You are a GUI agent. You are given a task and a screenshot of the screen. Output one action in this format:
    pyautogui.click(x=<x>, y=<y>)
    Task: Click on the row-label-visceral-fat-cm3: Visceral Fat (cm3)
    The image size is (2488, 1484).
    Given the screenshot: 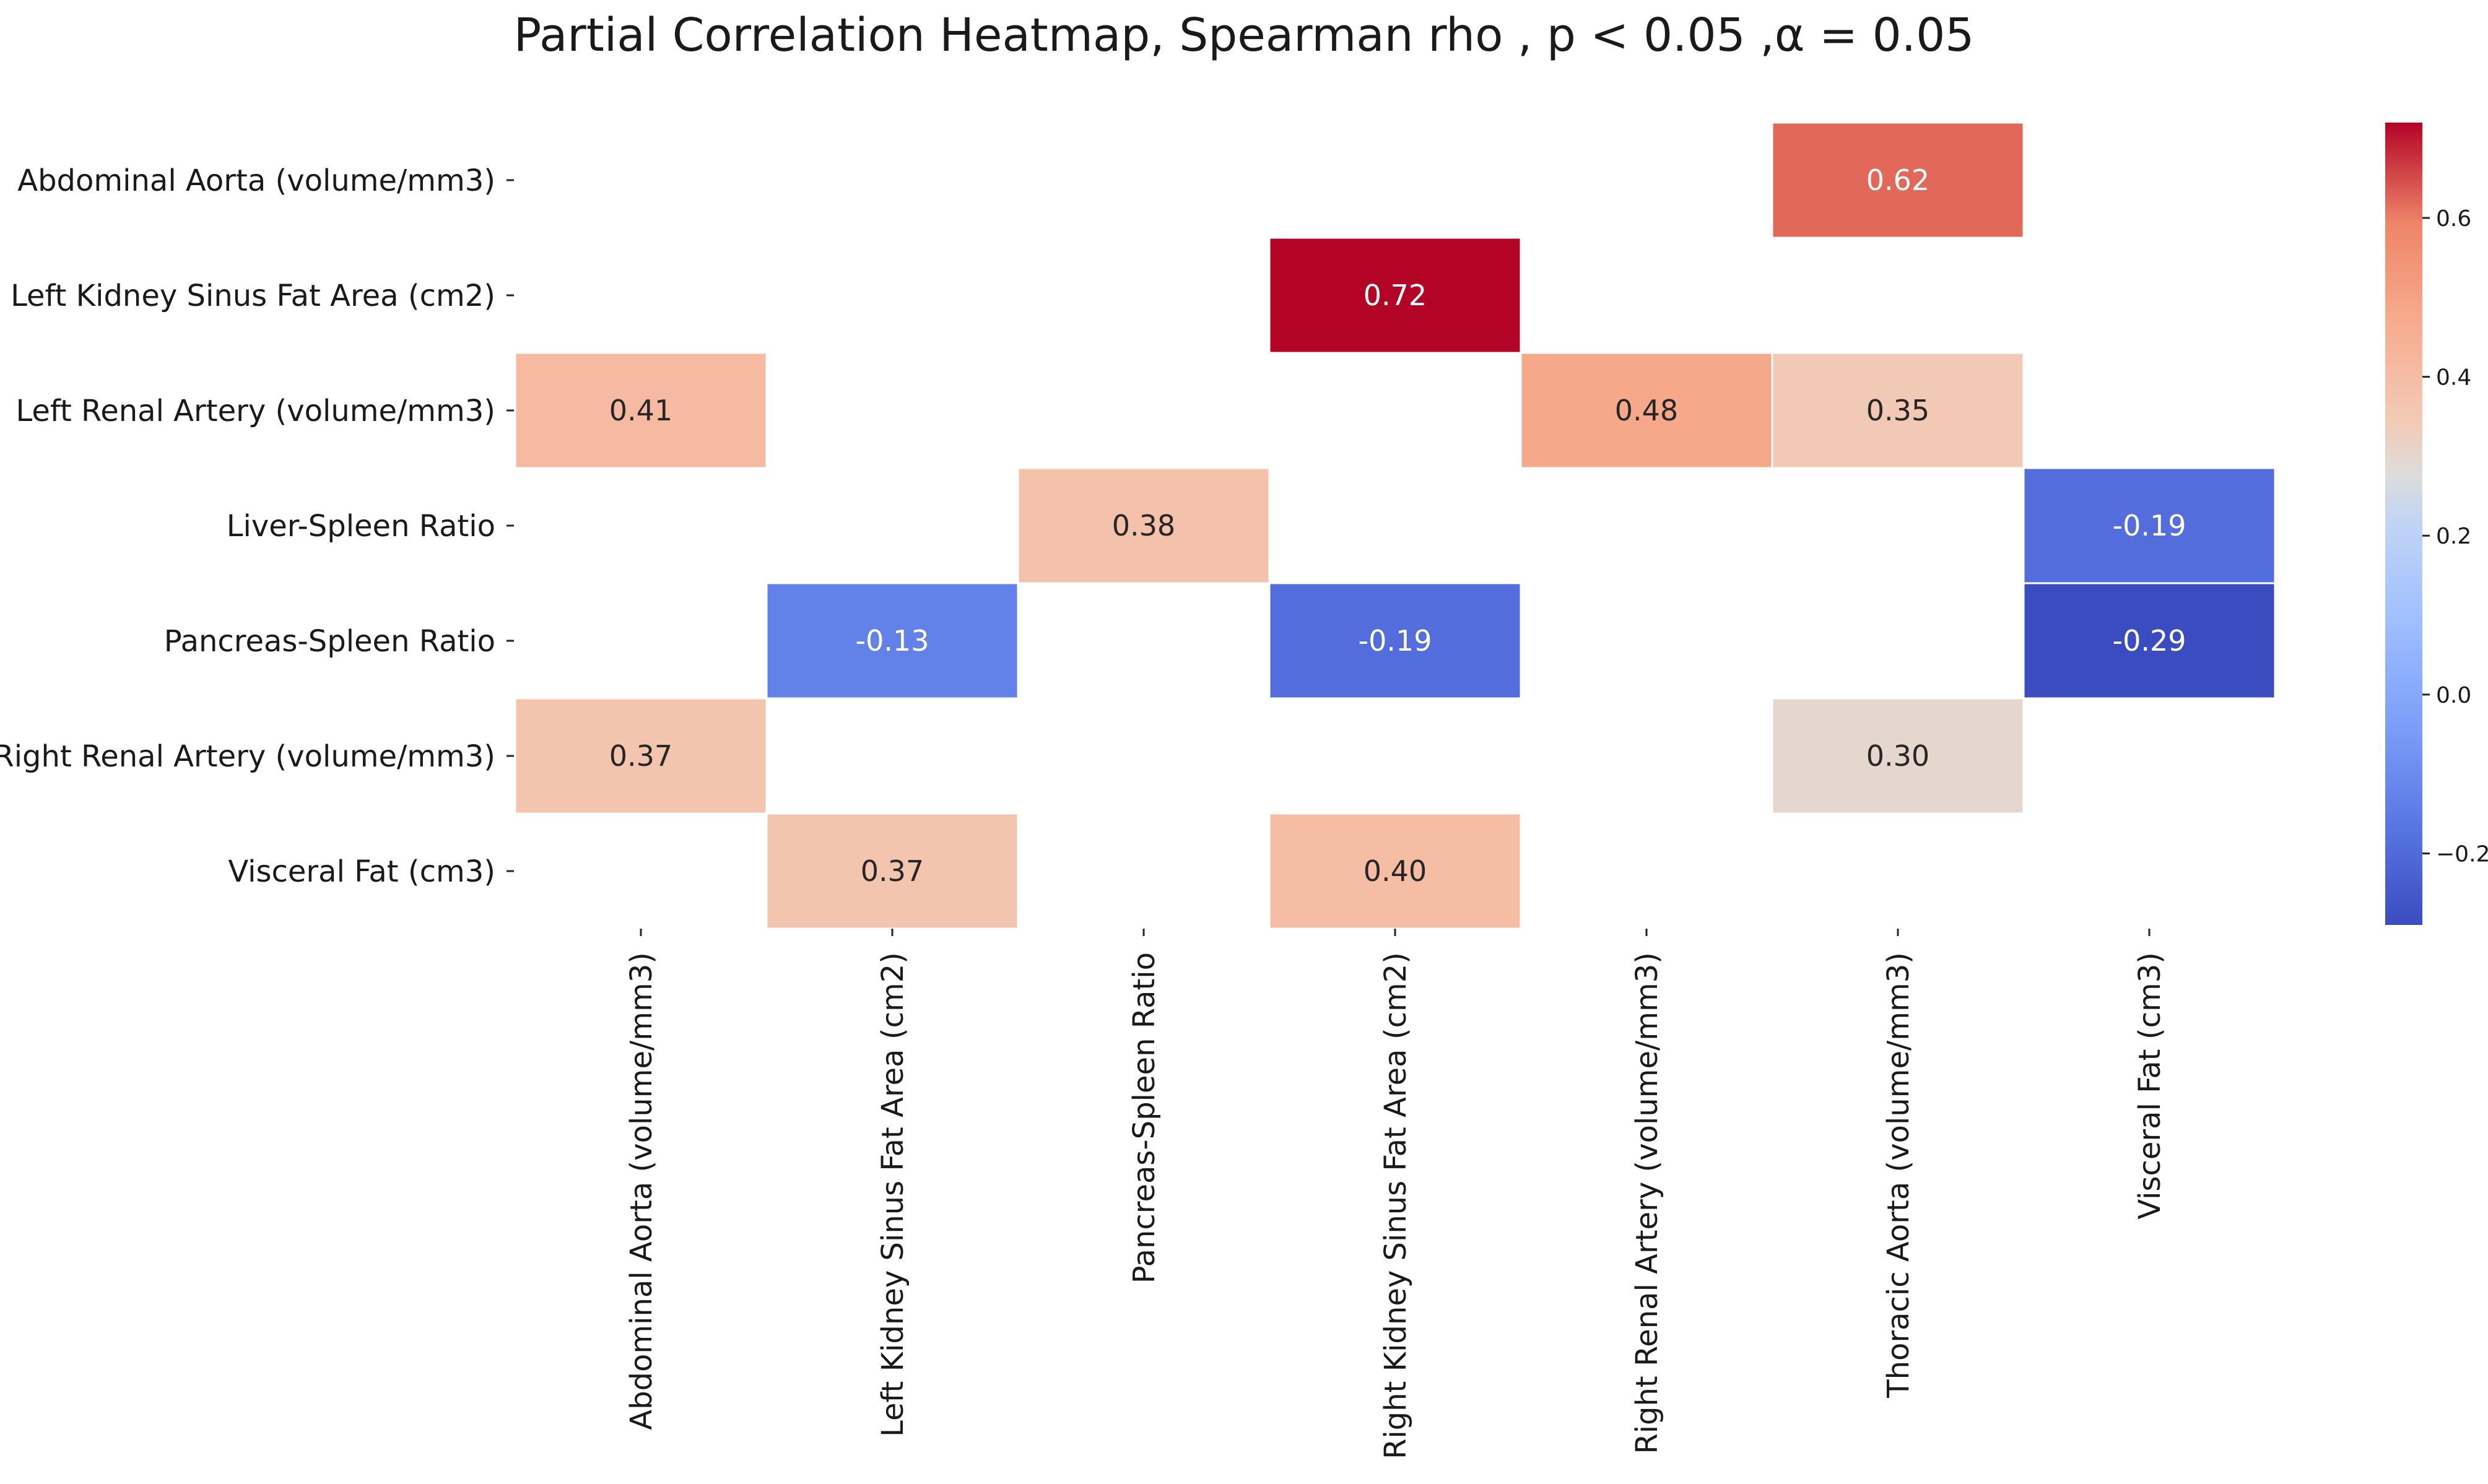 What is the action you would take?
    pyautogui.click(x=361, y=872)
    